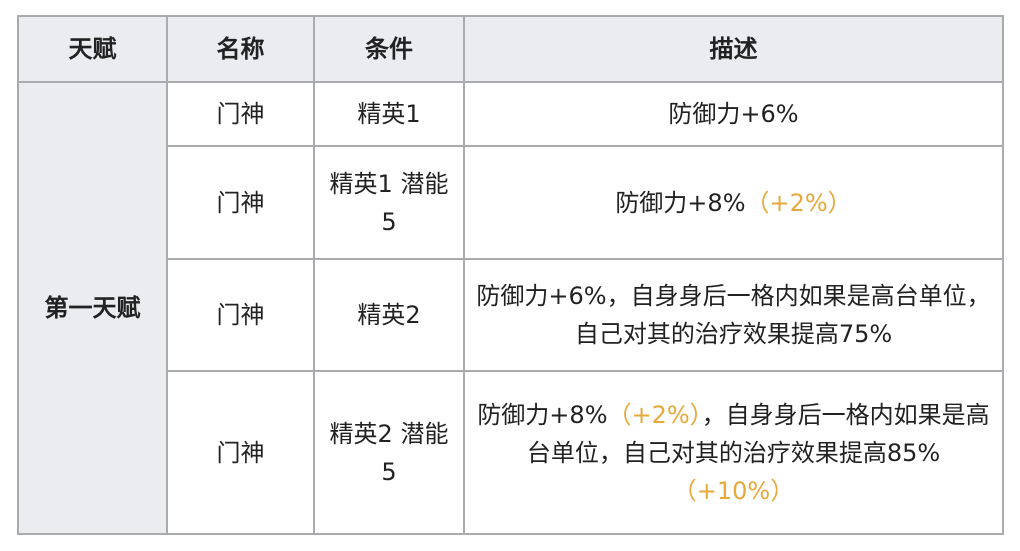  Describe the element at coordinates (733, 49) in the screenshot. I see `header-description: 描述` at that location.